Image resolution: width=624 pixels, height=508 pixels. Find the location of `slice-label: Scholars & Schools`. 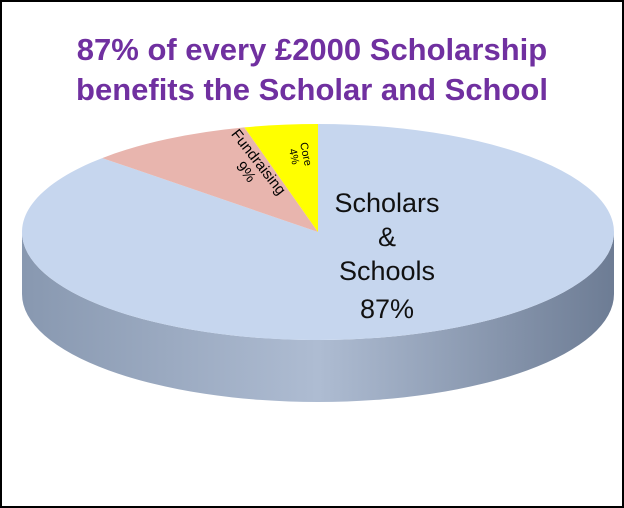

slice-label: Scholars & Schools is located at coordinates (387, 237).